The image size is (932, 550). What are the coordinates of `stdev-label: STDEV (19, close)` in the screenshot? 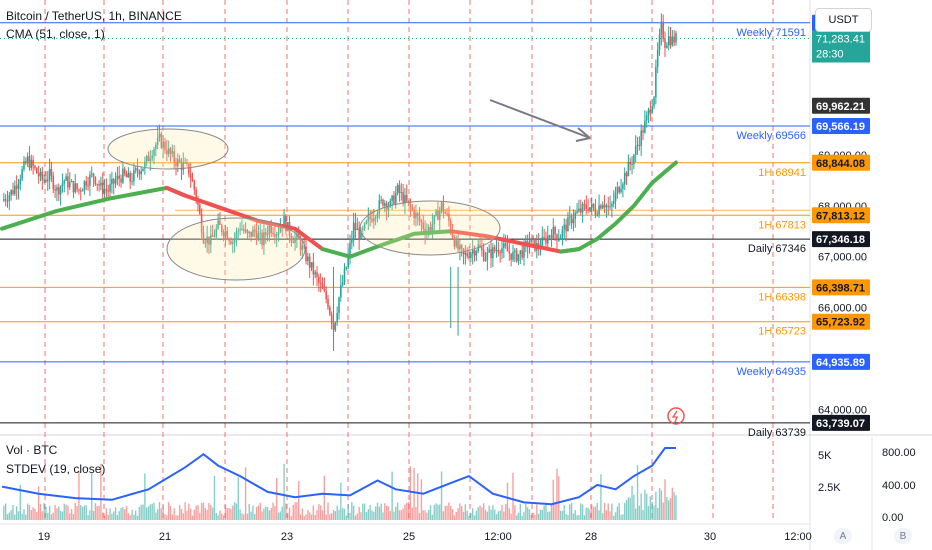 It's located at (56, 469).